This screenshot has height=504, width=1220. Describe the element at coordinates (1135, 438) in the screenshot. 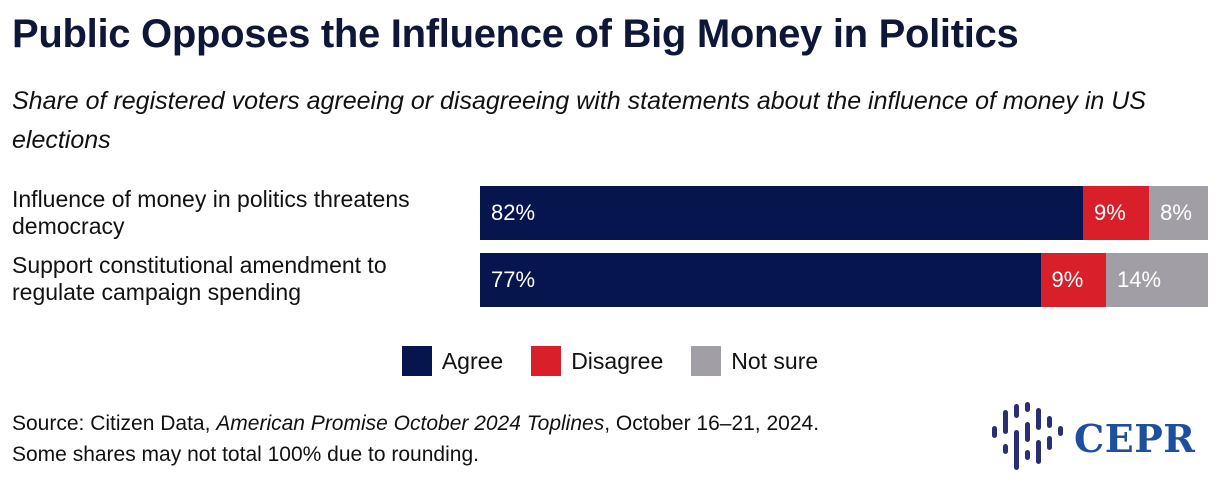

I see `cepr-logo-text: CEPR` at that location.